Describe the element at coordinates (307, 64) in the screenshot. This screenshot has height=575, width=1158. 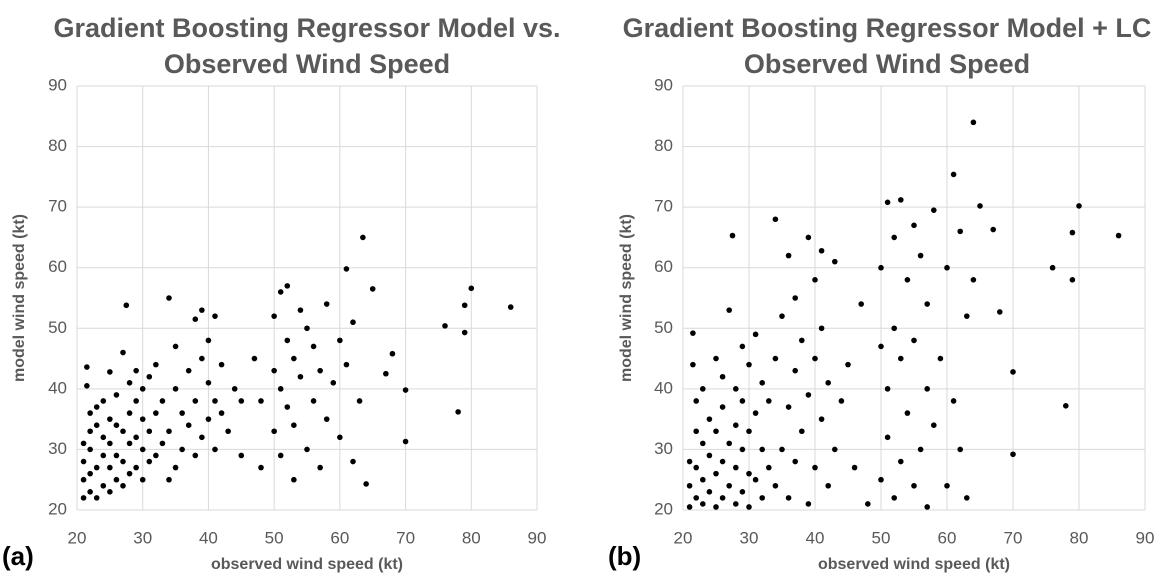
I see `chart-title: Observed Wind Speed` at that location.